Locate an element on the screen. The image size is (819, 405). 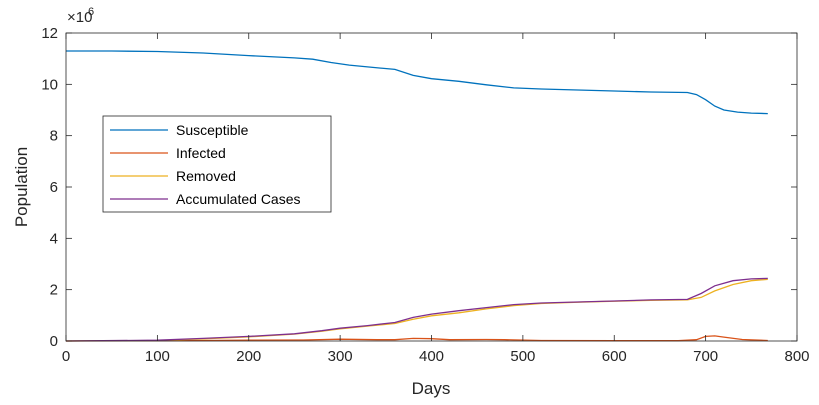
y-tick-label: 6 is located at coordinates (54, 187).